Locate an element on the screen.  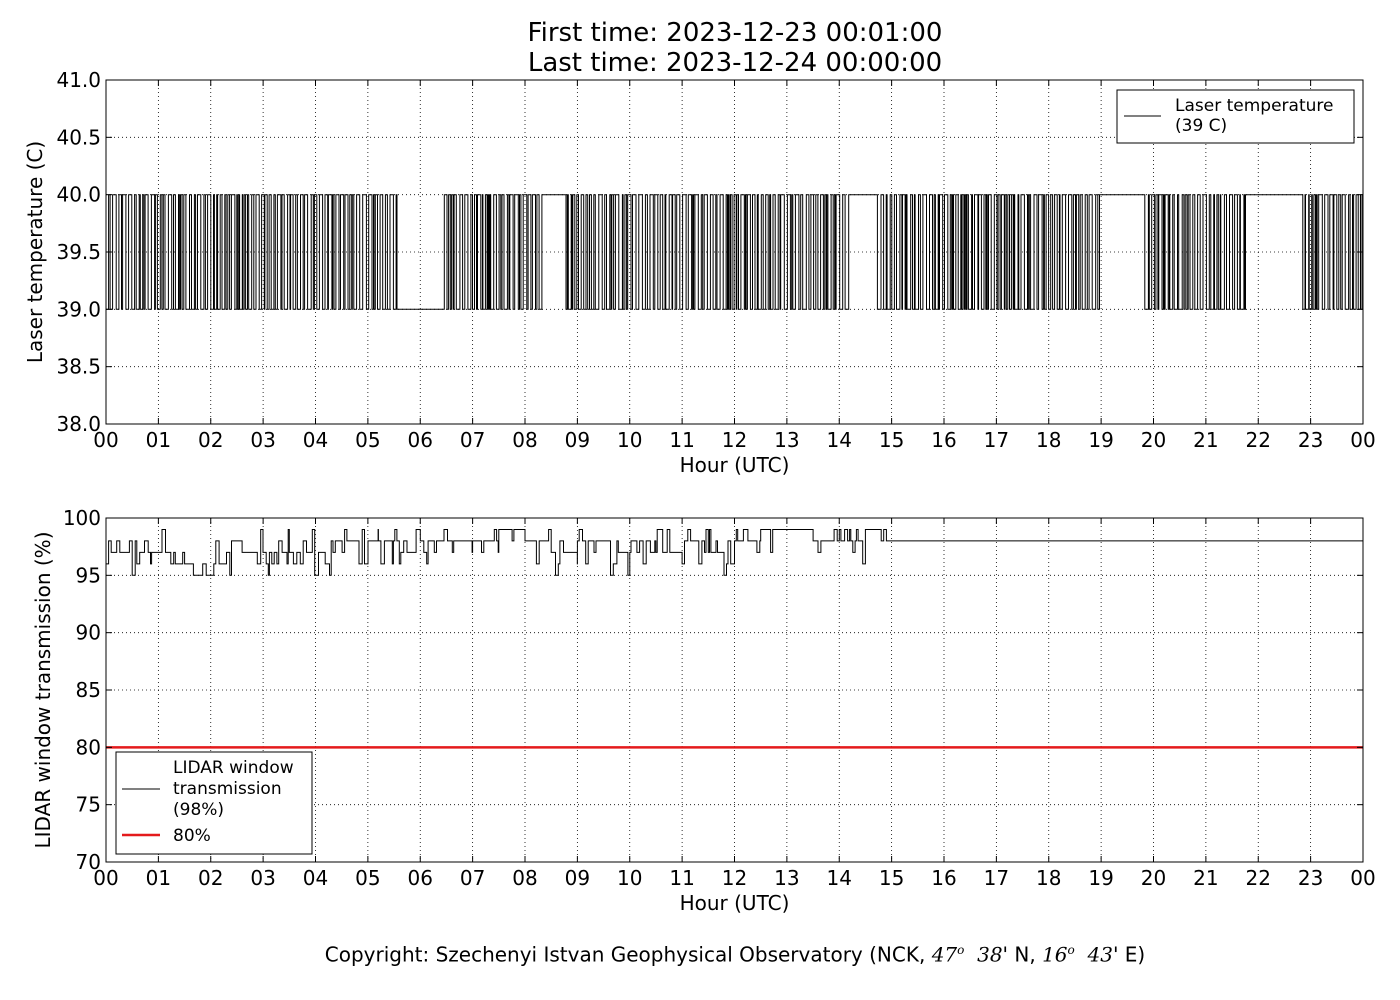
y-tick-label: 40.5 is located at coordinates (78, 137).